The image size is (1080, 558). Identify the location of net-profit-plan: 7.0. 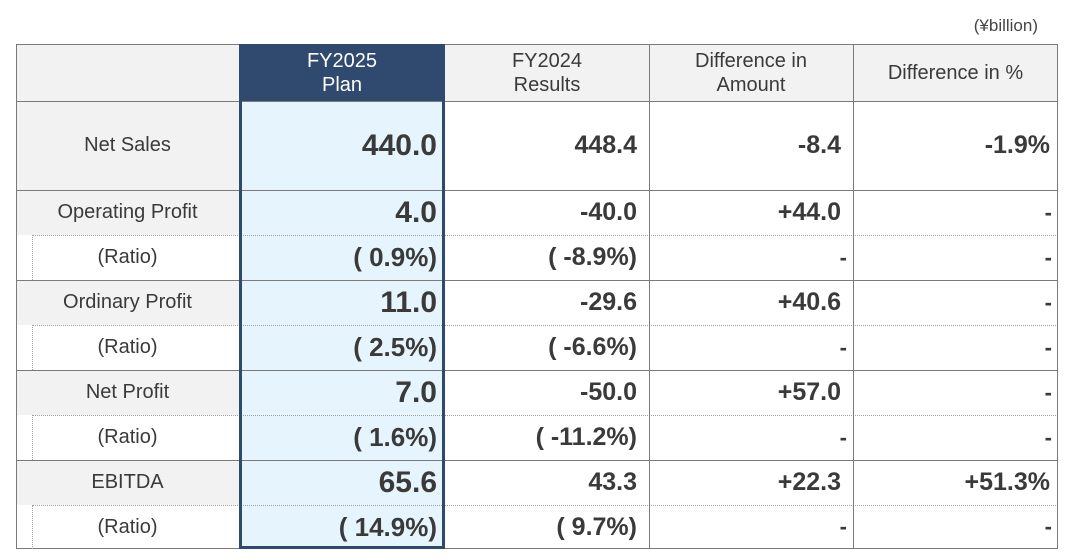
(342, 392).